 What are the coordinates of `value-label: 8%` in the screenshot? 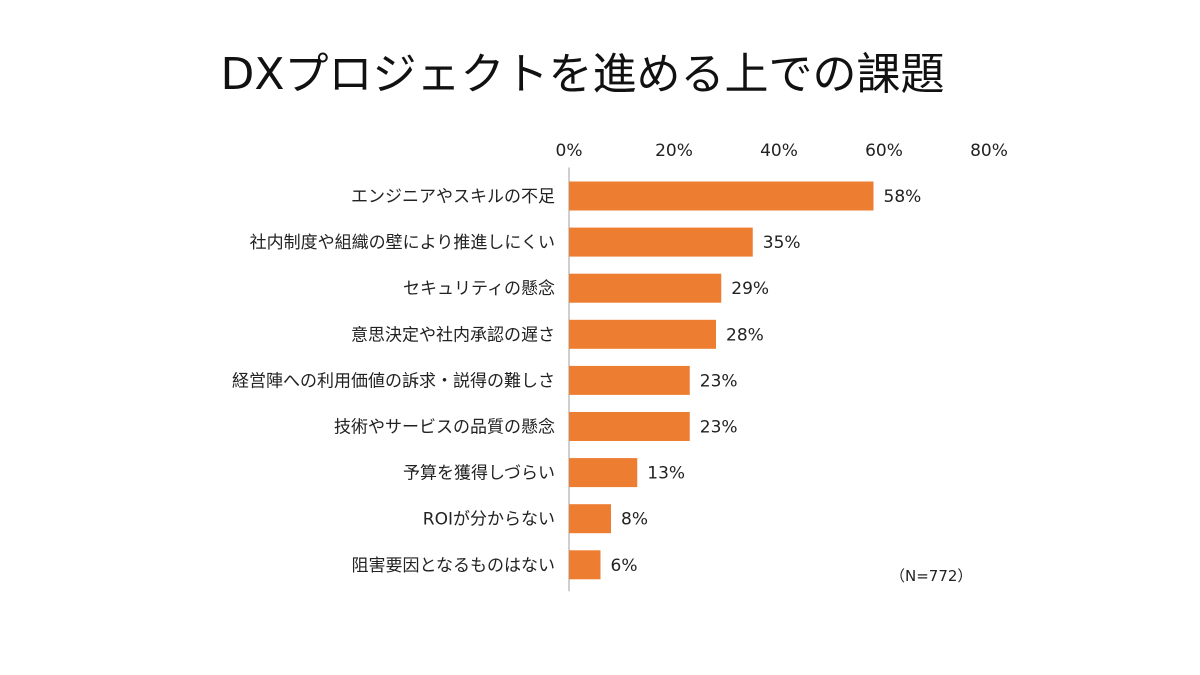 It's located at (634, 520).